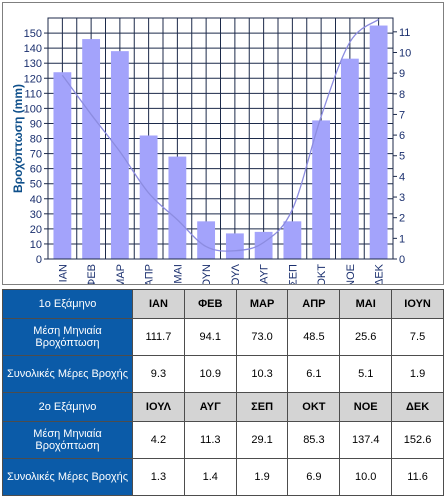 The width and height of the screenshot is (447, 496). Describe the element at coordinates (158, 407) in the screenshot. I see `month-header-cell: ΙΟΥΛ` at that location.